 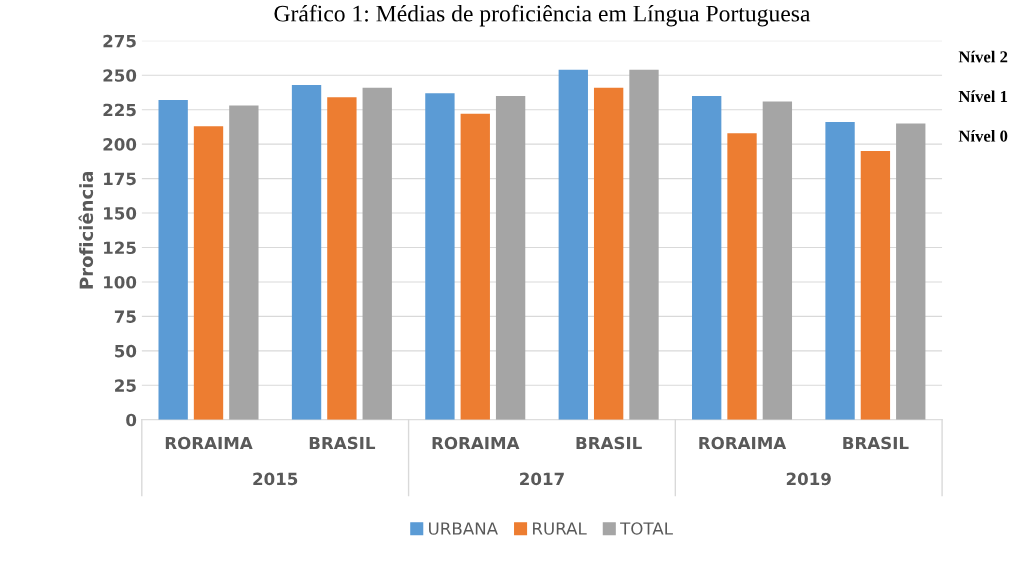 What do you see at coordinates (463, 528) in the screenshot?
I see `legend-label: URBANA` at bounding box center [463, 528].